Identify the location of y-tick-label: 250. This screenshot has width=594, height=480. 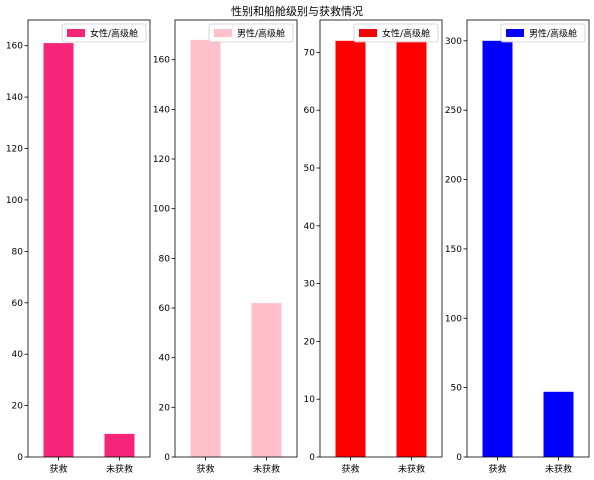
(453, 111).